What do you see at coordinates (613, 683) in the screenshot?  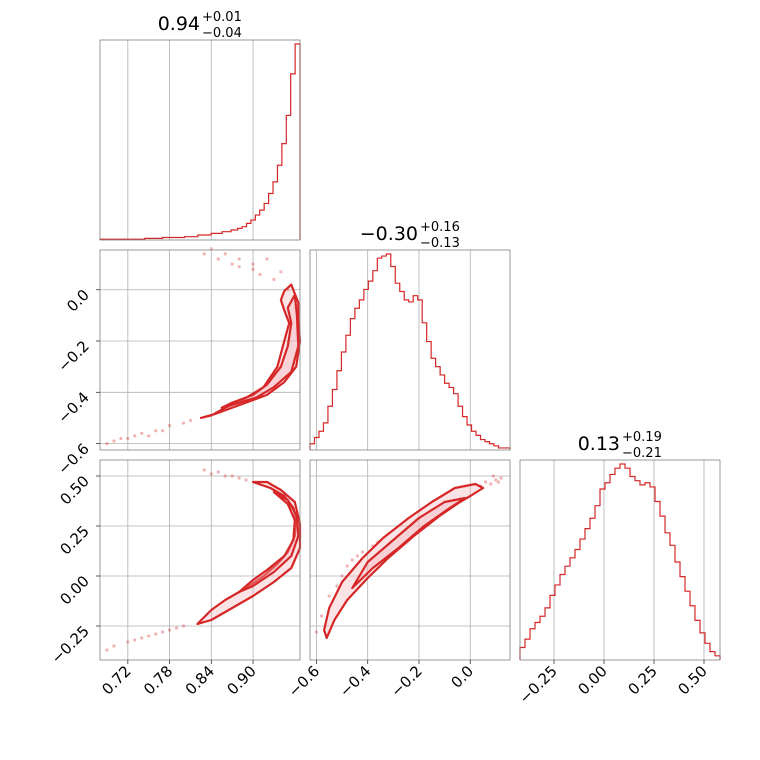 I see `x-tick-labels-p2: −0.25 0.00 0.25 0.50` at bounding box center [613, 683].